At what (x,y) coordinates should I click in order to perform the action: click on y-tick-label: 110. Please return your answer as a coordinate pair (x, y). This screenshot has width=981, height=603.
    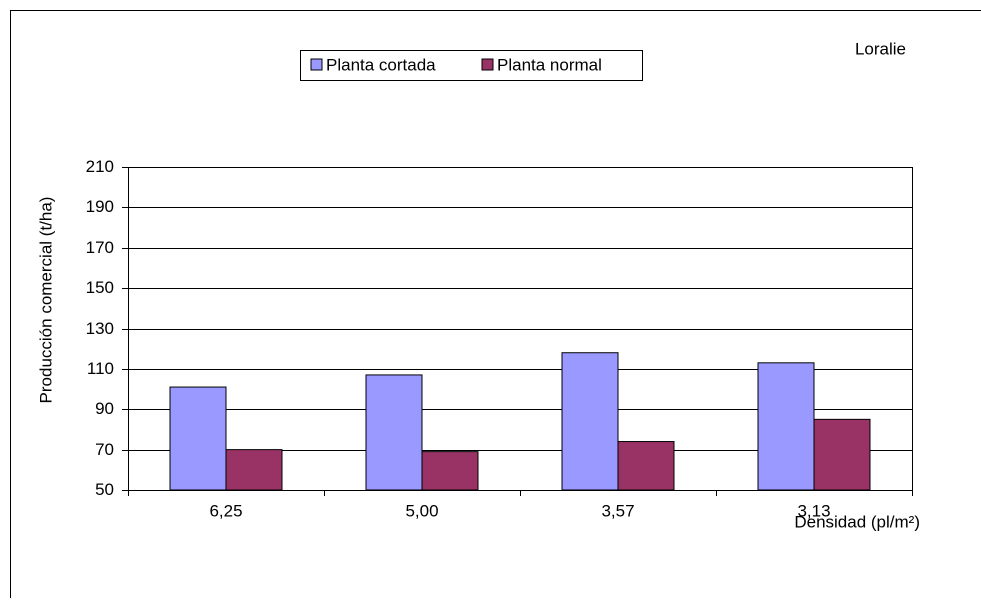
    Looking at the image, I should click on (100, 368).